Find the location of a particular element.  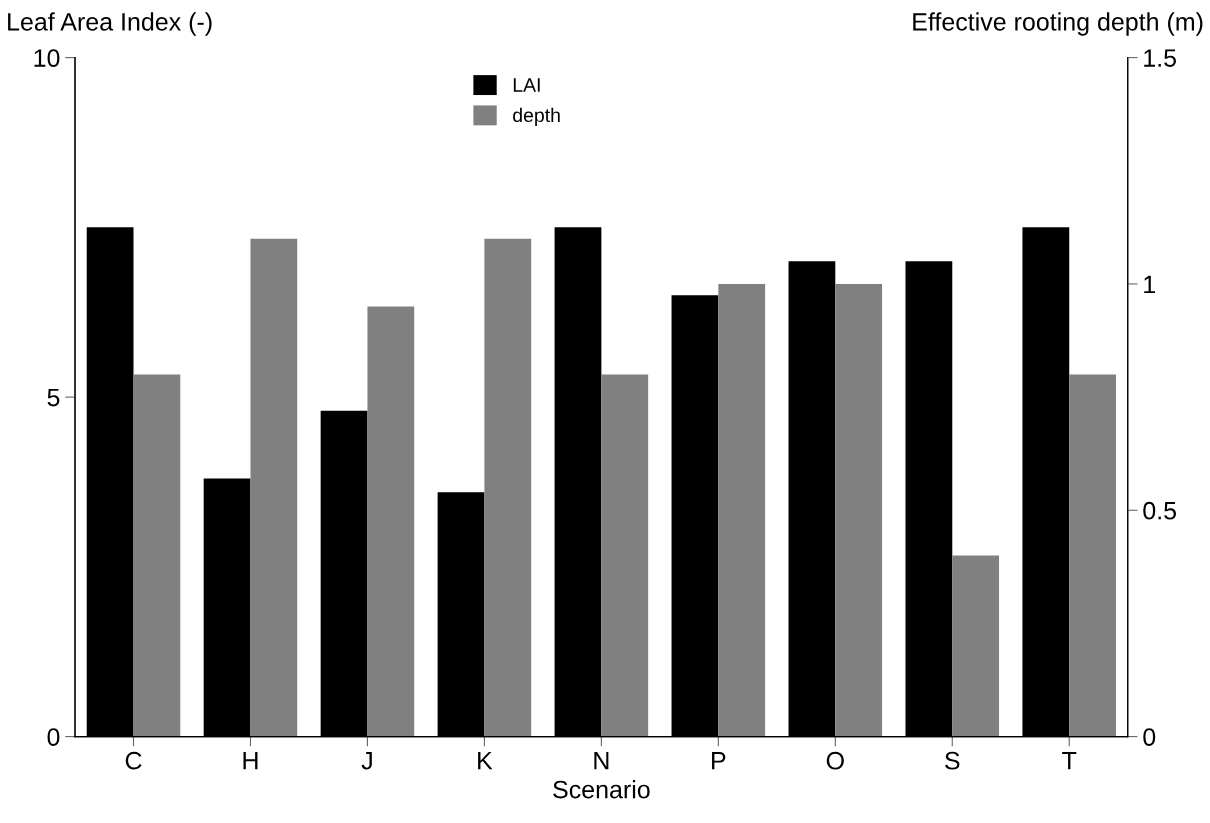

y2-tick-label: 0.5 is located at coordinates (1160, 510).